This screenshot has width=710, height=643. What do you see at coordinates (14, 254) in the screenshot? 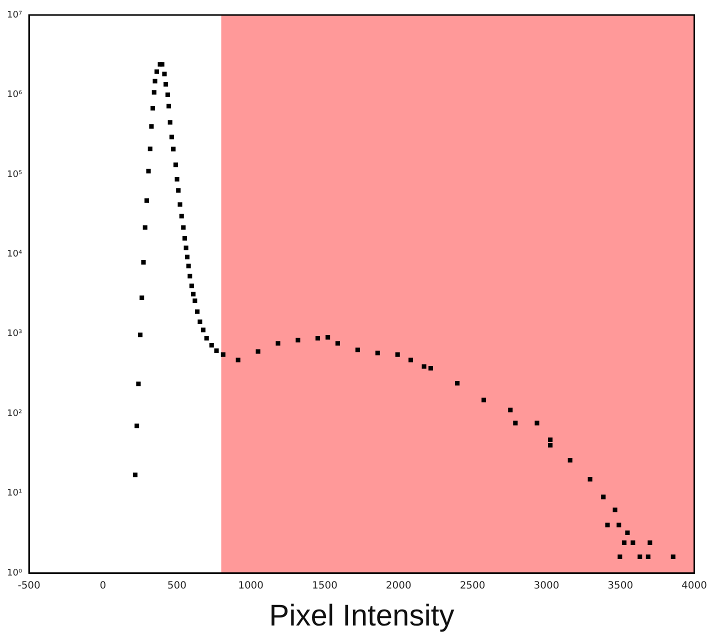
I see `y-tick-label: 10⁴` at bounding box center [14, 254].